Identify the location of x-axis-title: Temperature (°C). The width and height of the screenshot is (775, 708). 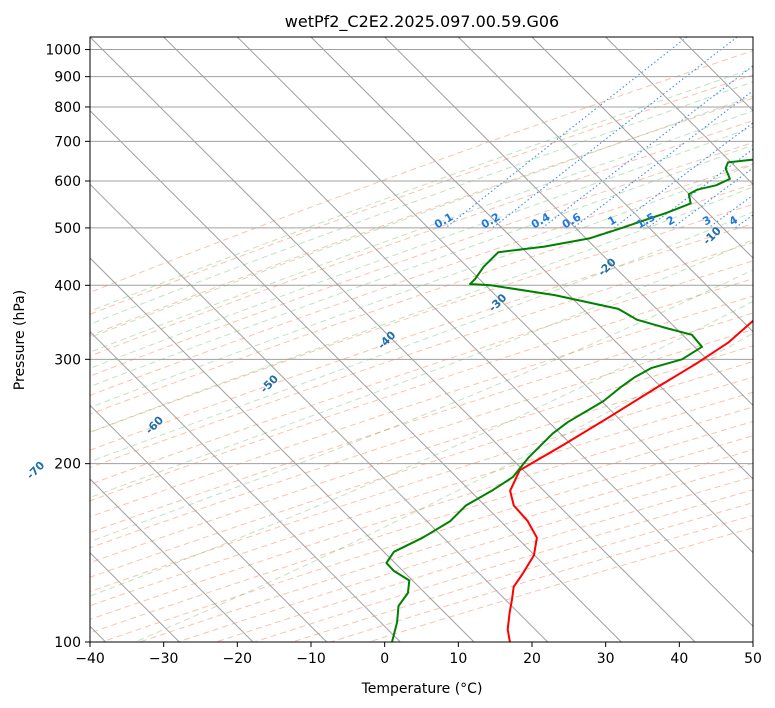
(422, 689).